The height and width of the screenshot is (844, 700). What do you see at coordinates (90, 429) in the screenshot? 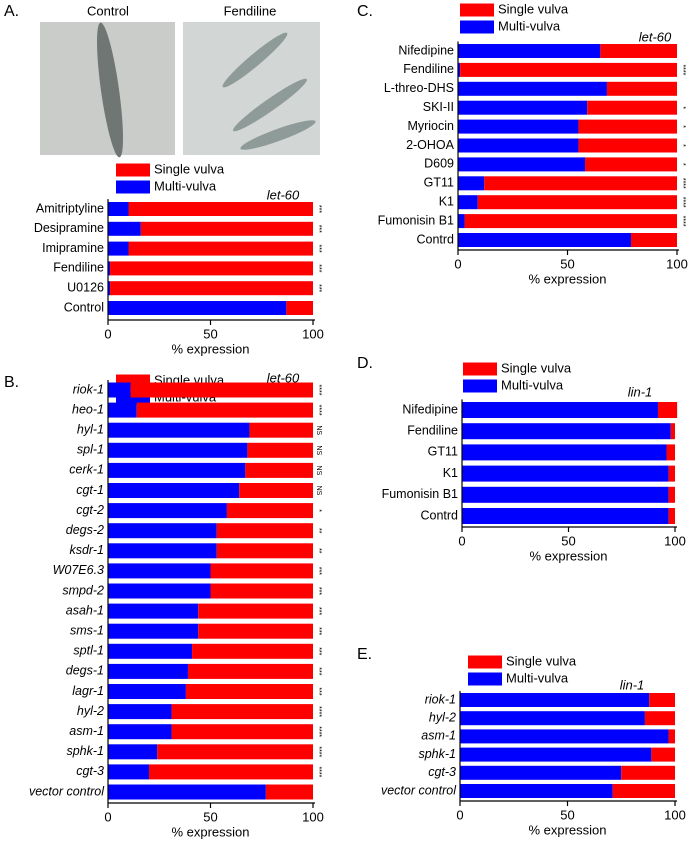
I see `category-label: hyl-1` at bounding box center [90, 429].